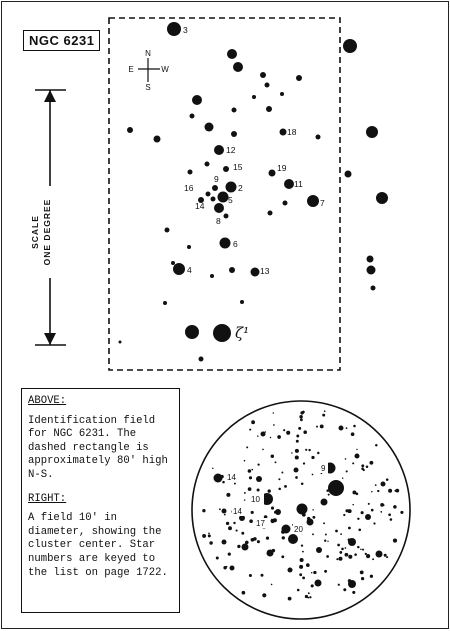 The image size is (450, 631). I want to click on star-label: 9, so click(216, 179).